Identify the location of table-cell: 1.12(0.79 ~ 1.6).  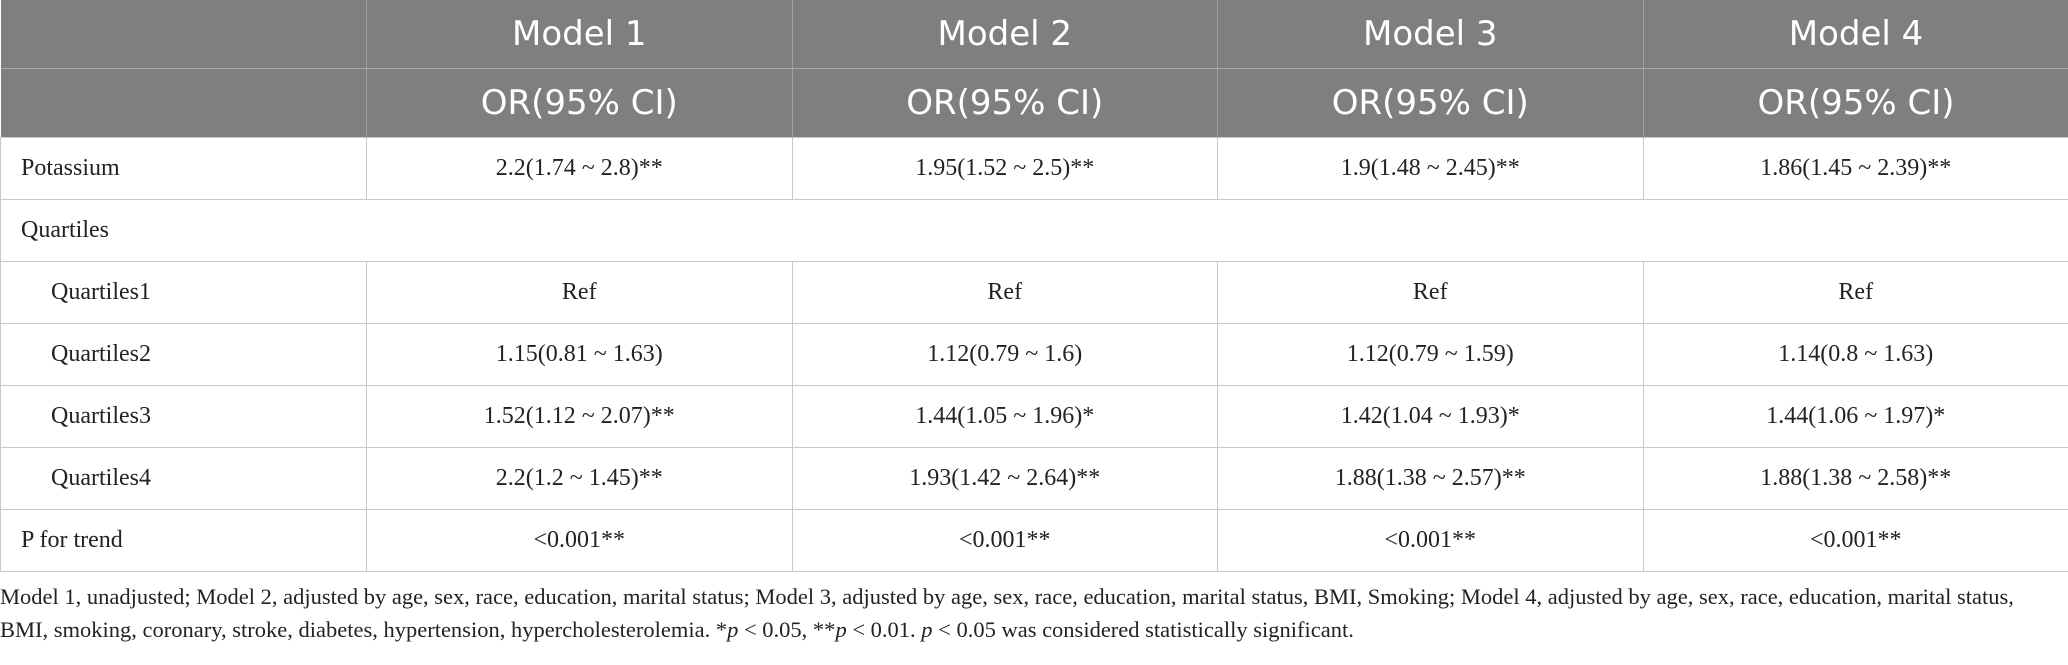
(1004, 354).